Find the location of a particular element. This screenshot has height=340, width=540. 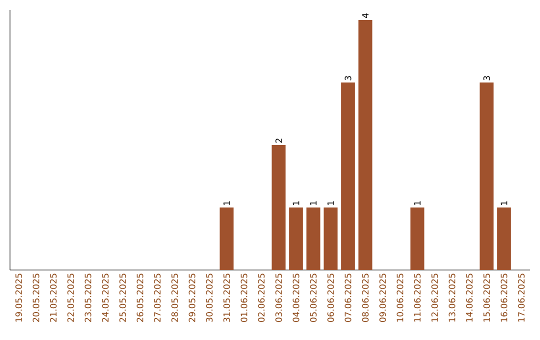

data-label: 4 is located at coordinates (365, 15).